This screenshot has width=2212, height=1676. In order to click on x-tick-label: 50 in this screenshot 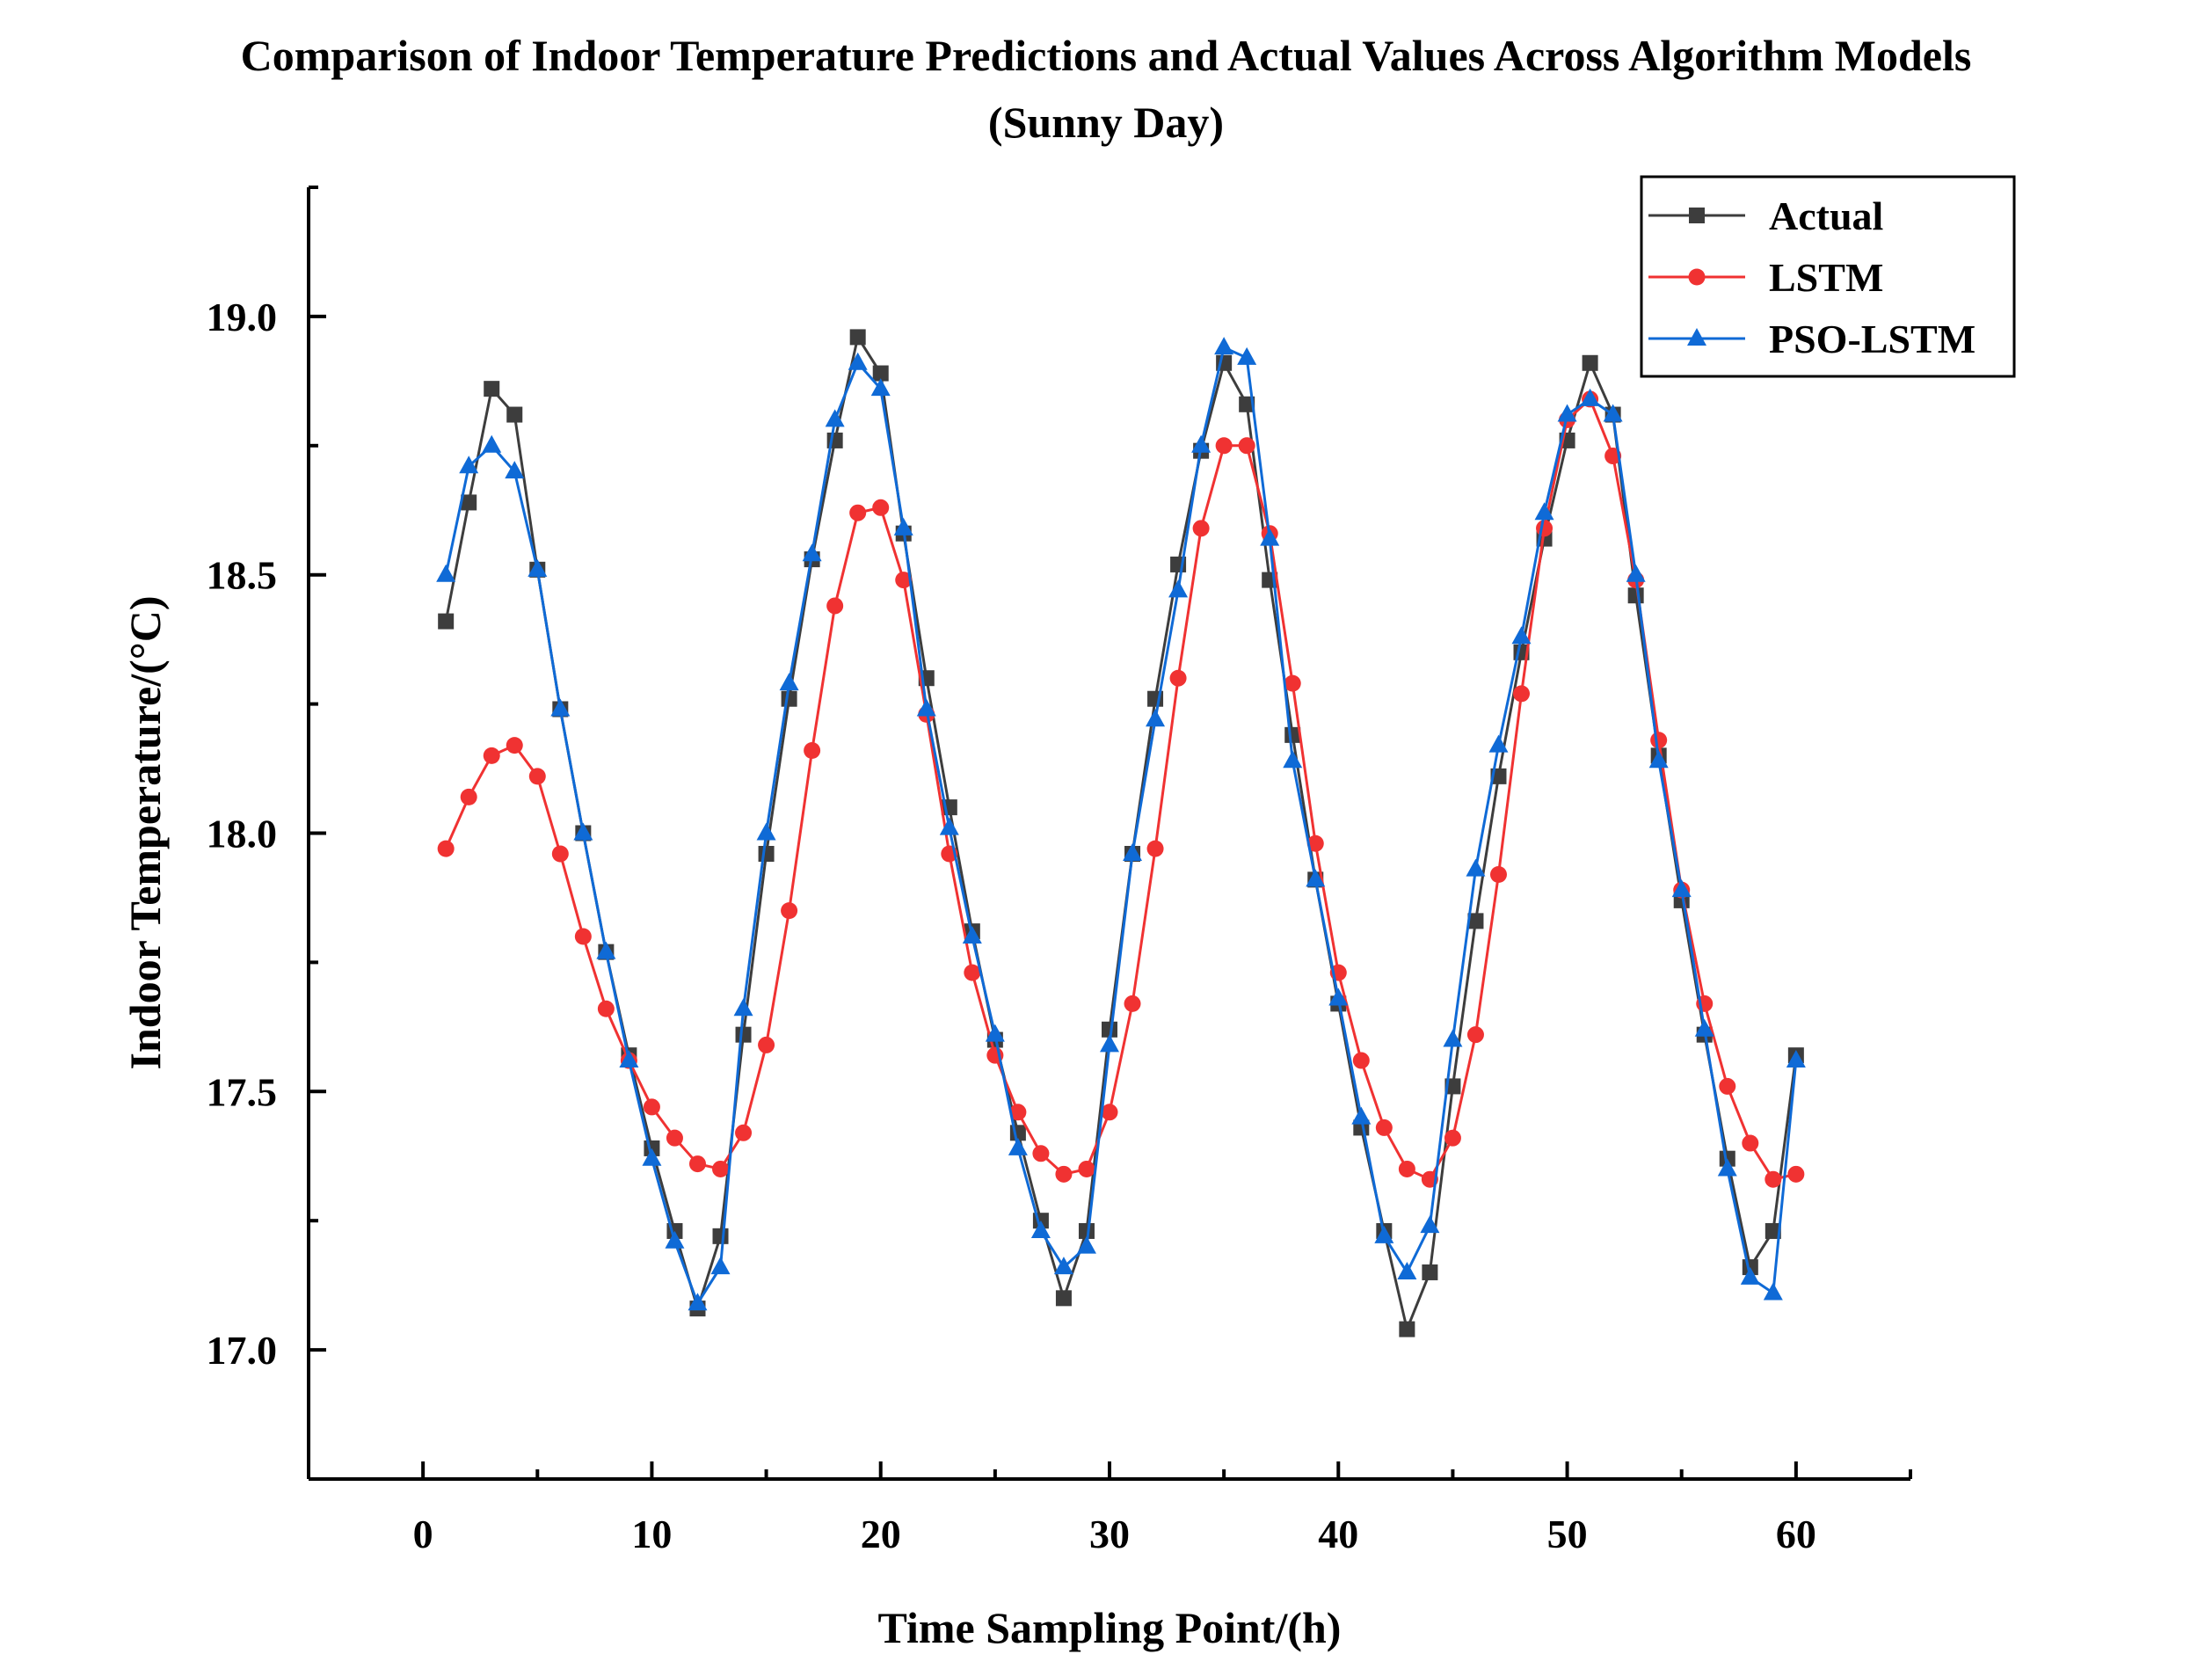, I will do `click(1567, 1534)`.